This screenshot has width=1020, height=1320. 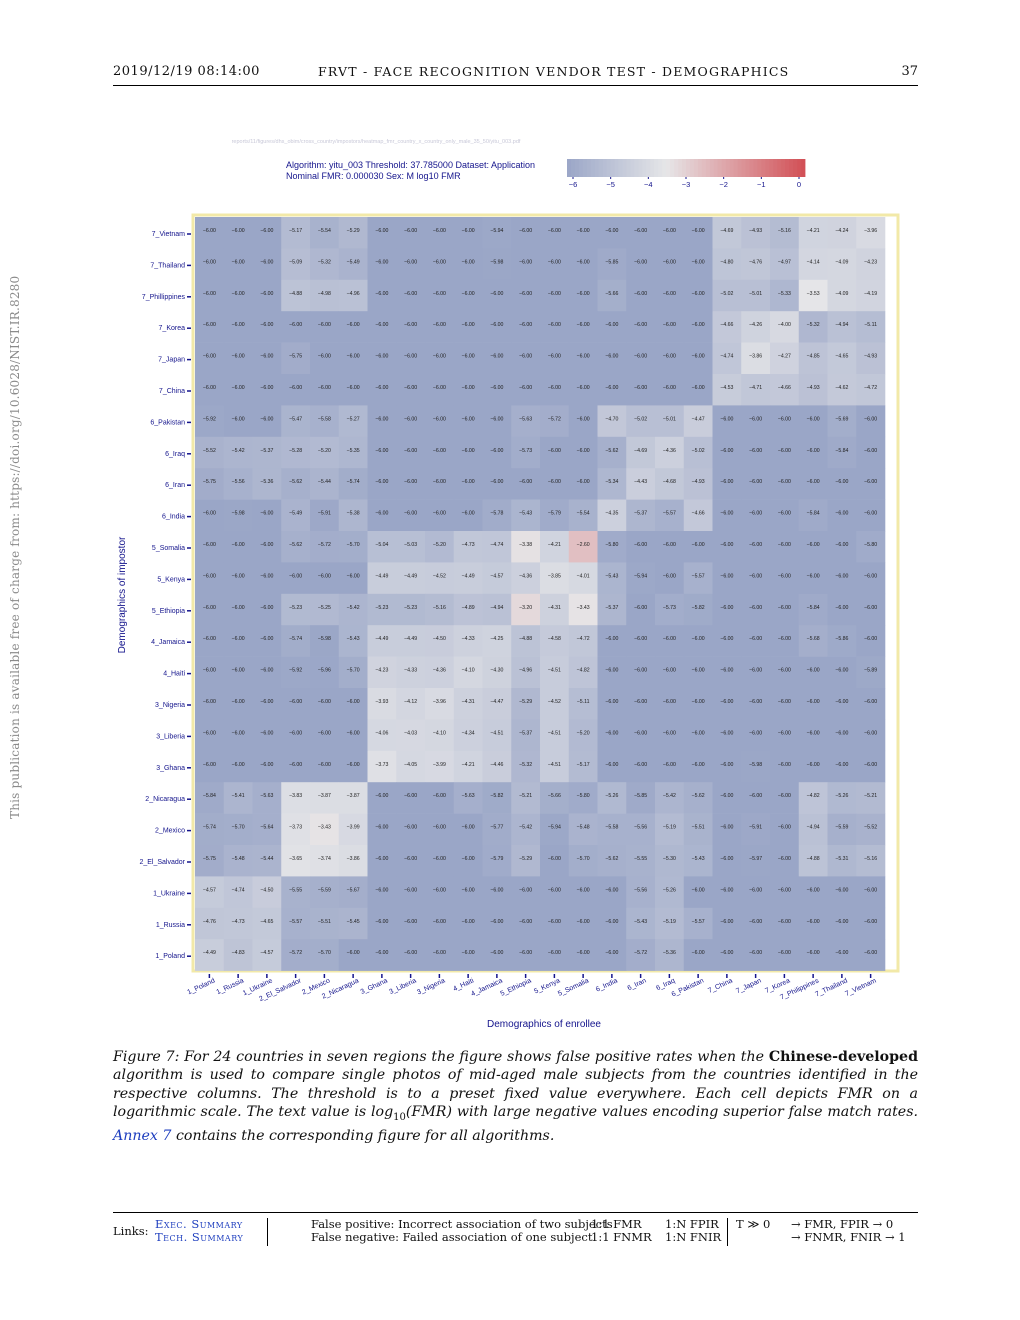 What do you see at coordinates (353, 608) in the screenshot?
I see `cell-value-label: −5.42` at bounding box center [353, 608].